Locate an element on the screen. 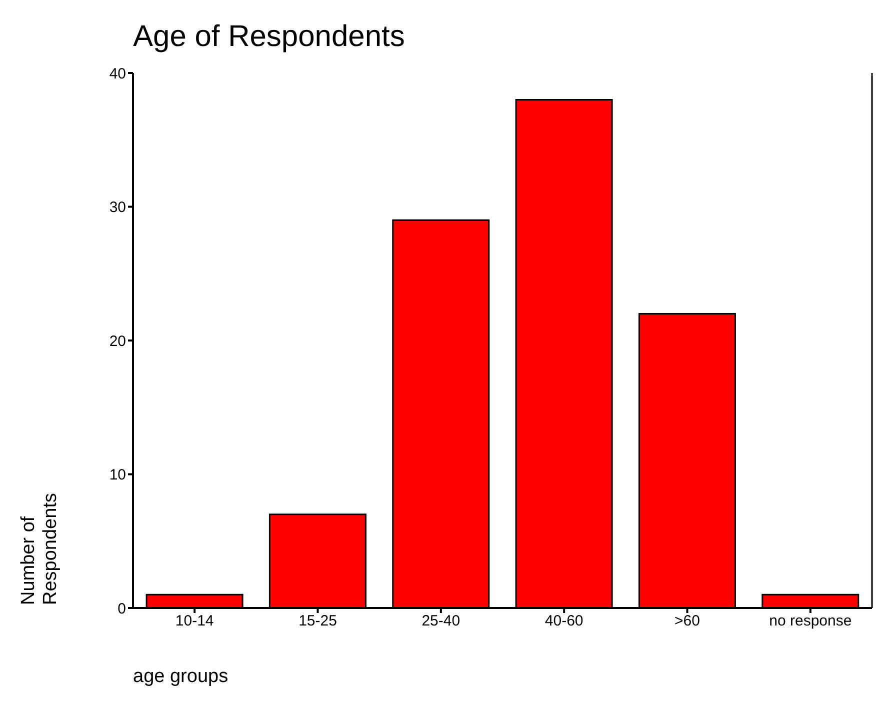  chart-title: Age of Respondents is located at coordinates (269, 37).